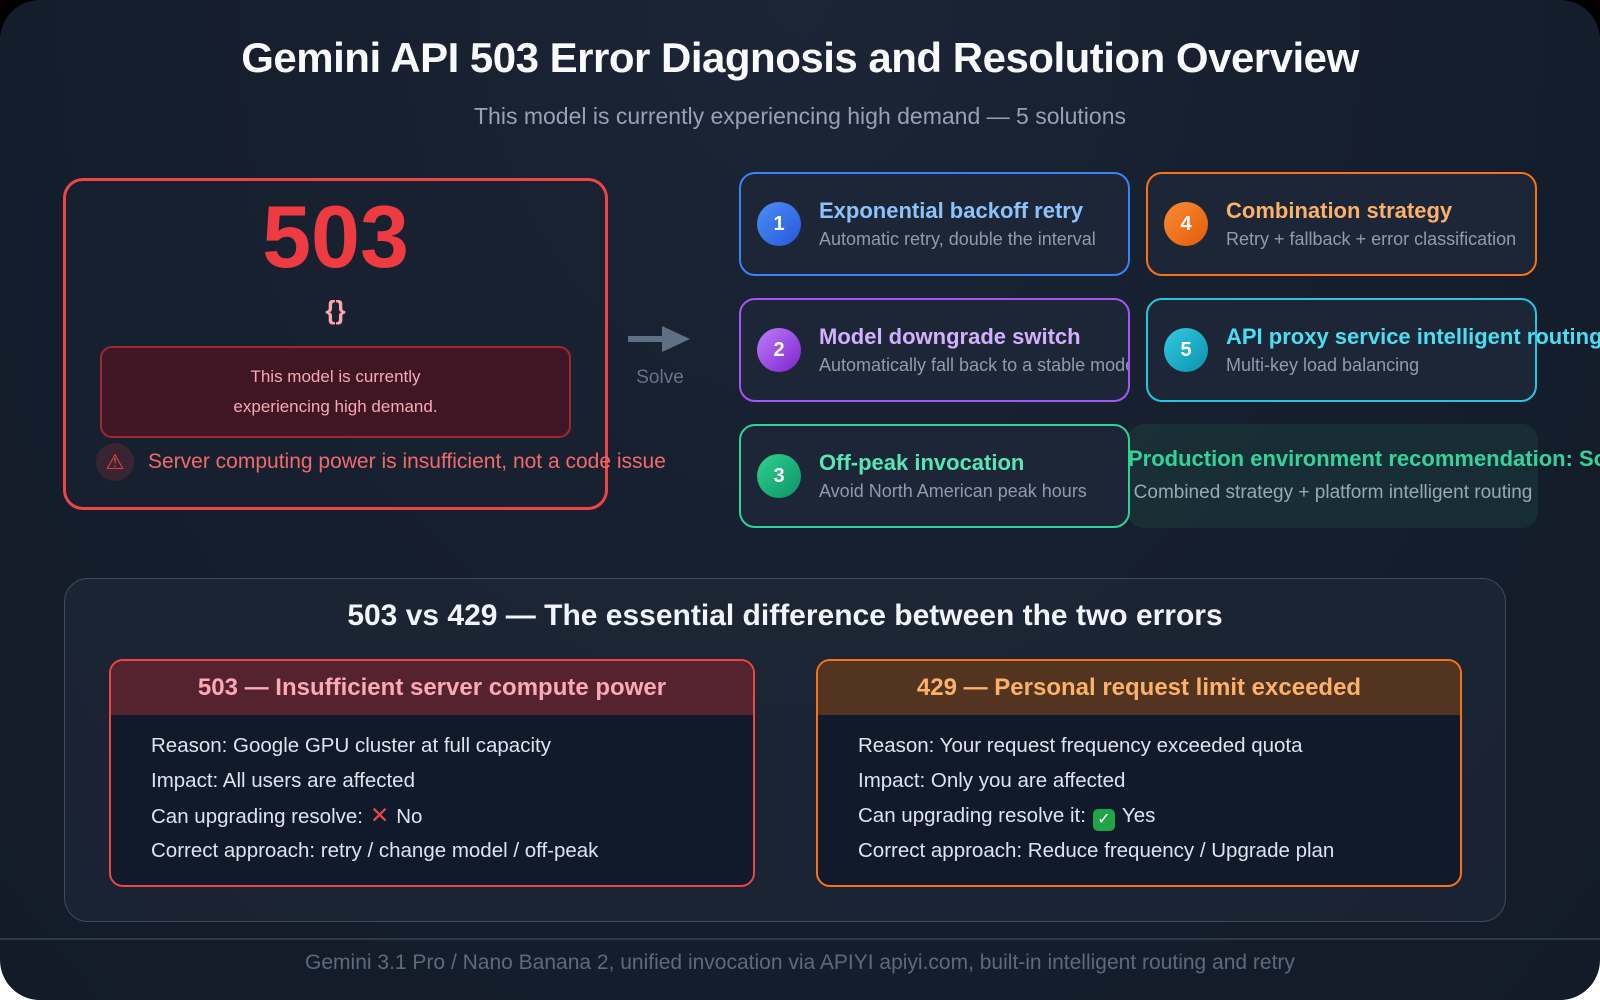  What do you see at coordinates (335, 310) in the screenshot?
I see `braces-icon: {}` at bounding box center [335, 310].